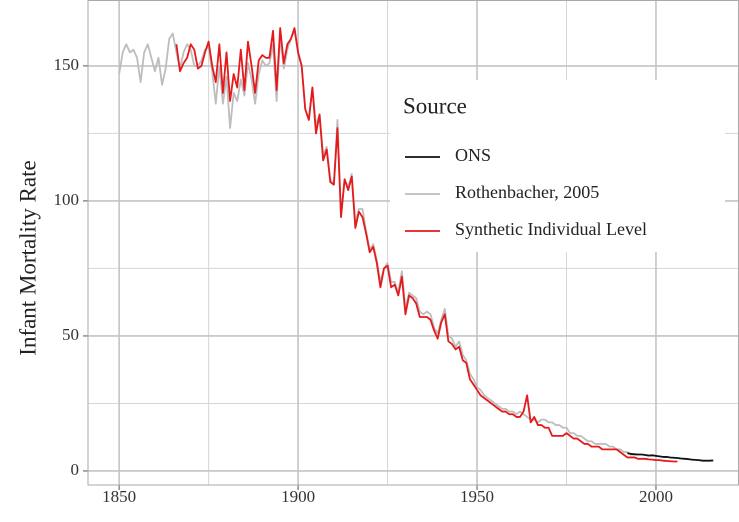 The width and height of the screenshot is (739, 522). Describe the element at coordinates (75, 469) in the screenshot. I see `y-tick-label: 0` at that location.